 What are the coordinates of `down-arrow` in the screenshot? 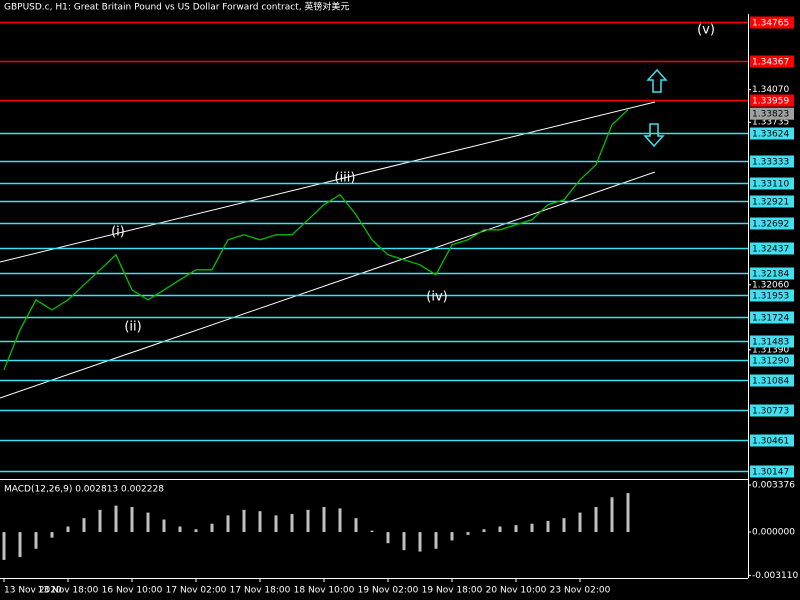 It's located at (654, 135).